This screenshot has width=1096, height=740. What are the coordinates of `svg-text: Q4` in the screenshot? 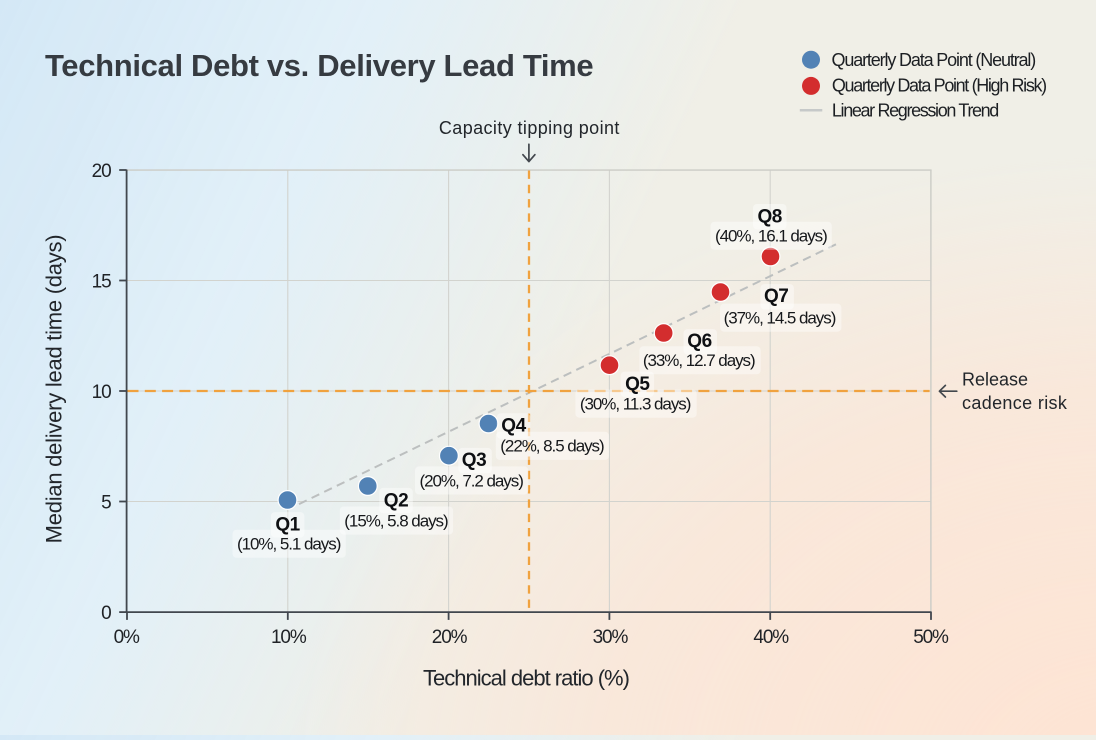 It's located at (513, 426).